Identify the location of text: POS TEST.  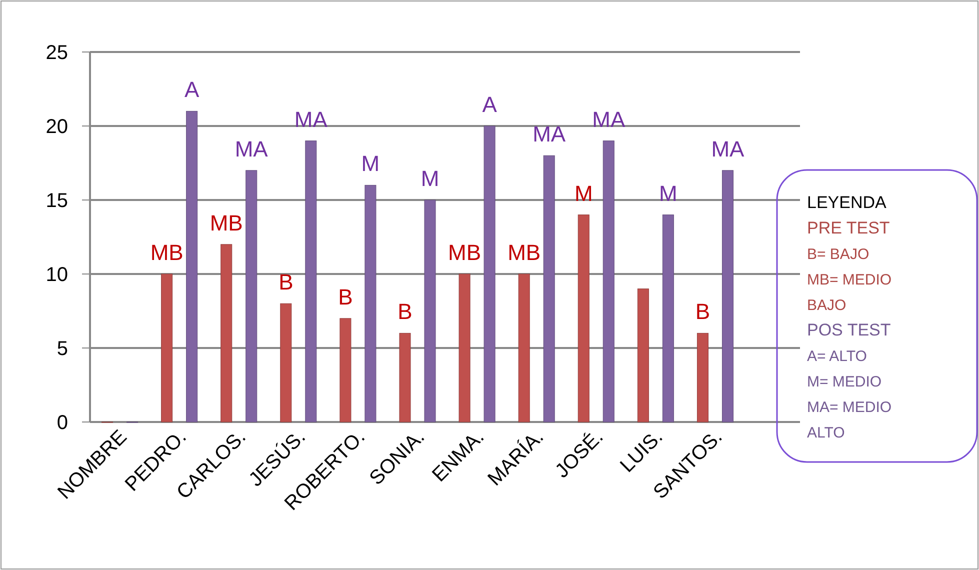
(849, 330).